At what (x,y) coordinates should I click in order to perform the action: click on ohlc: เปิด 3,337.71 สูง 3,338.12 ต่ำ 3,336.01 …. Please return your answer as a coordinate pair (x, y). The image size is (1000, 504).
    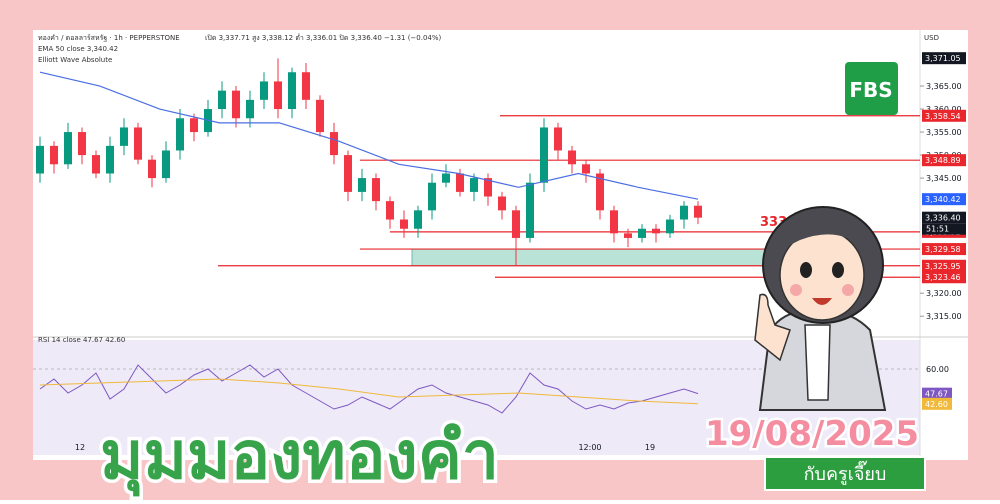
    Looking at the image, I should click on (323, 37).